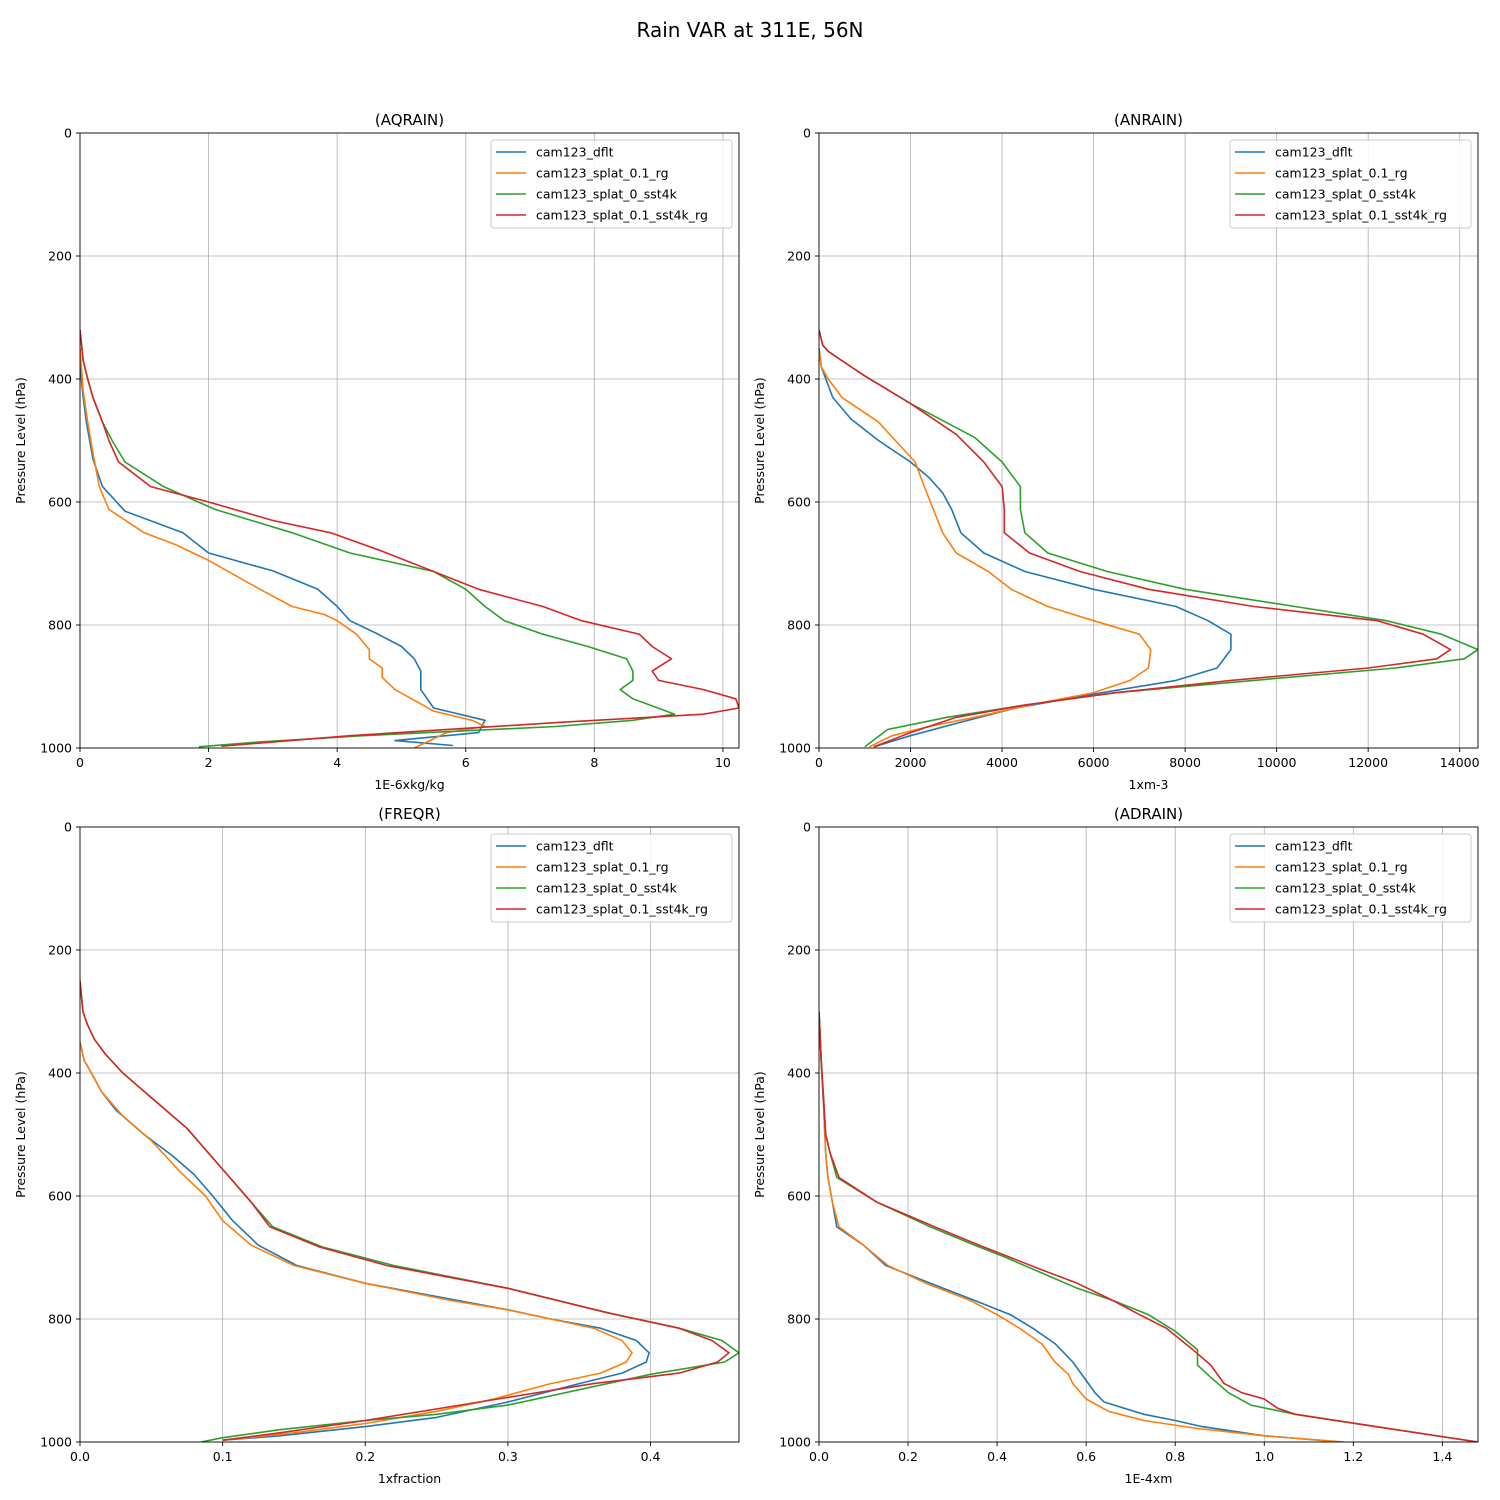  What do you see at coordinates (1148, 120) in the screenshot?
I see `panel-title: (ANRAIN)` at bounding box center [1148, 120].